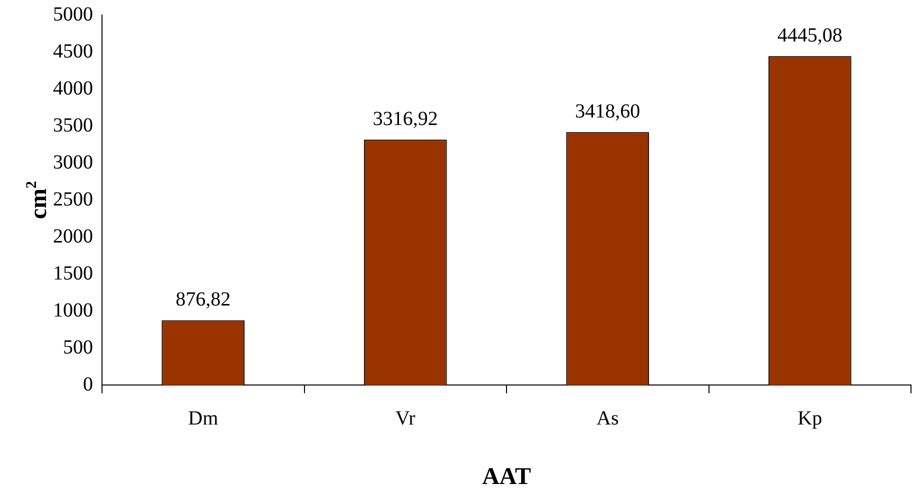 The height and width of the screenshot is (500, 913). I want to click on x-axis-title: AAT, so click(506, 477).